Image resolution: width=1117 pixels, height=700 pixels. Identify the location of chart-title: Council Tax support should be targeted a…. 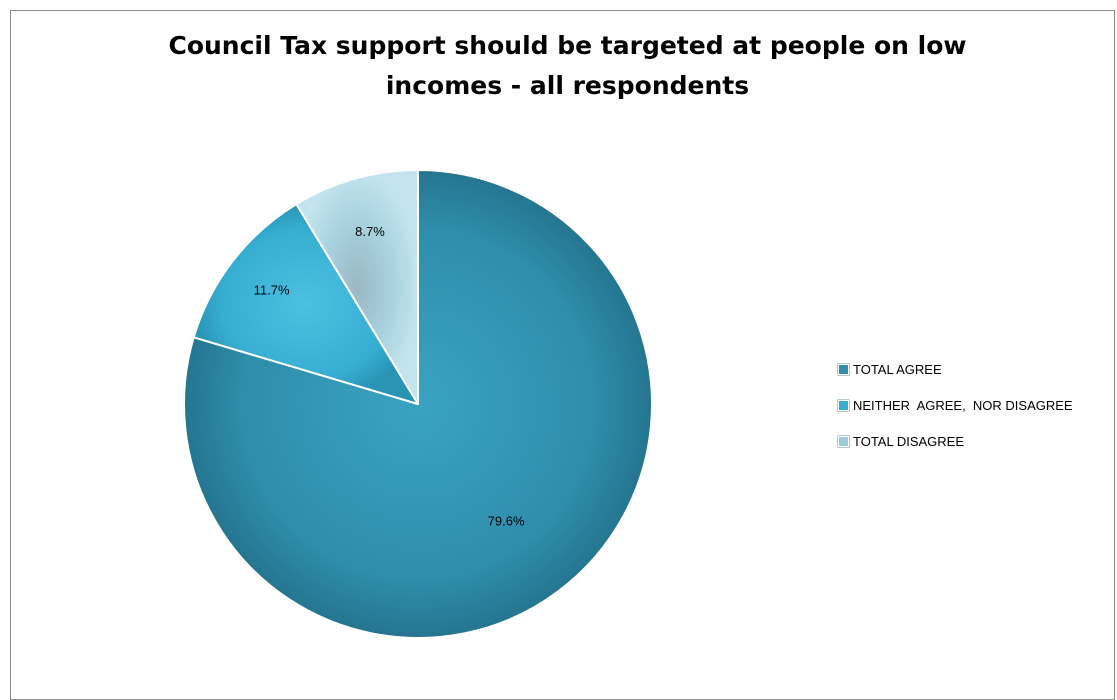
(558, 66).